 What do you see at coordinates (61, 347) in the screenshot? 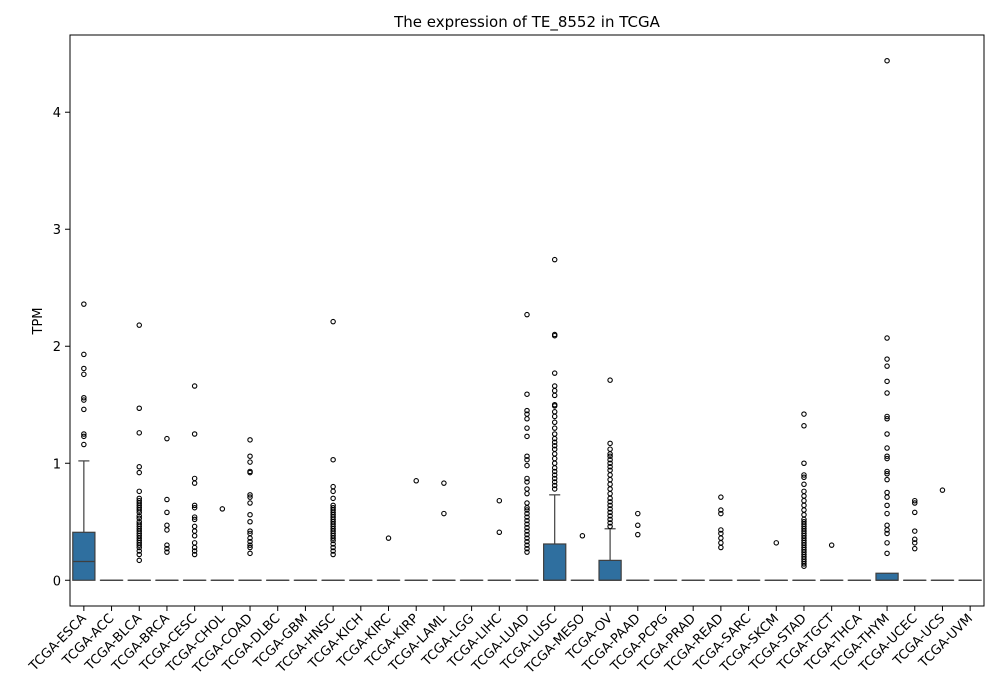
I see `y-axis: 0 1 2 3 4` at bounding box center [61, 347].